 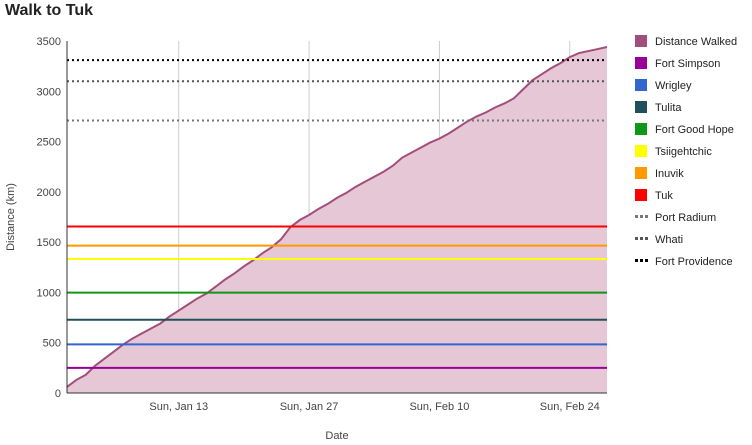 I want to click on legend-label: Tsiigehtchic, so click(x=683, y=152).